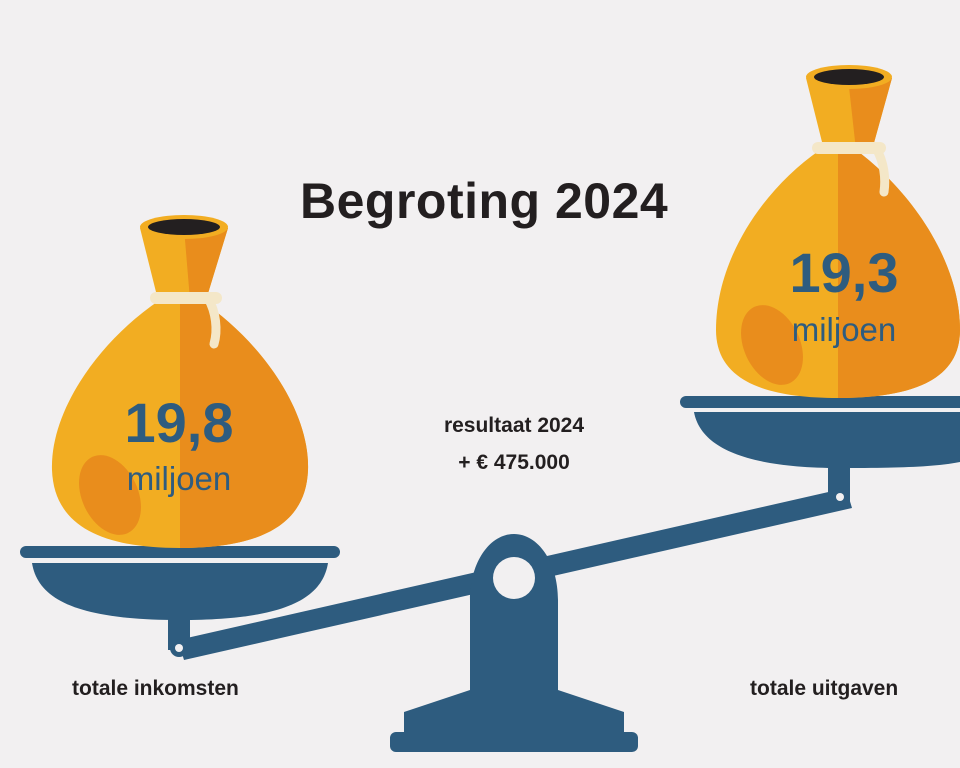  Describe the element at coordinates (838, 231) in the screenshot. I see `right-money-bag` at that location.